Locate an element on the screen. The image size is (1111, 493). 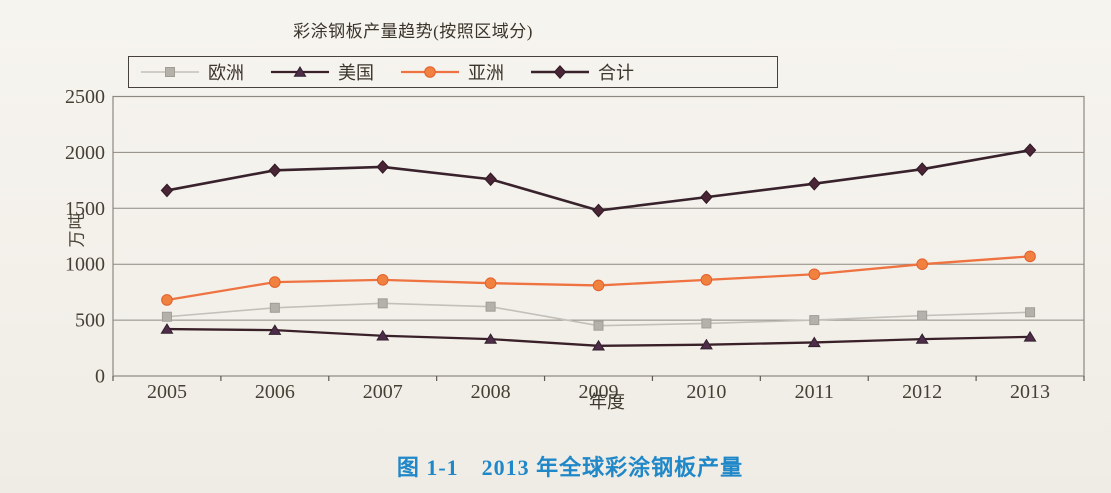
y-tick-label: 0 is located at coordinates (100, 377).